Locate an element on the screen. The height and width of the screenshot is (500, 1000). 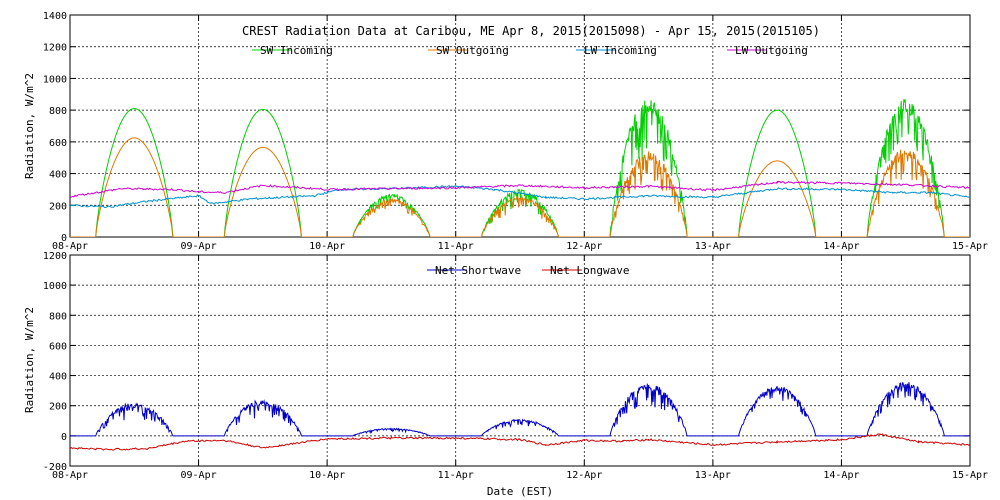
series-line-lw-incoming is located at coordinates (520, 196).